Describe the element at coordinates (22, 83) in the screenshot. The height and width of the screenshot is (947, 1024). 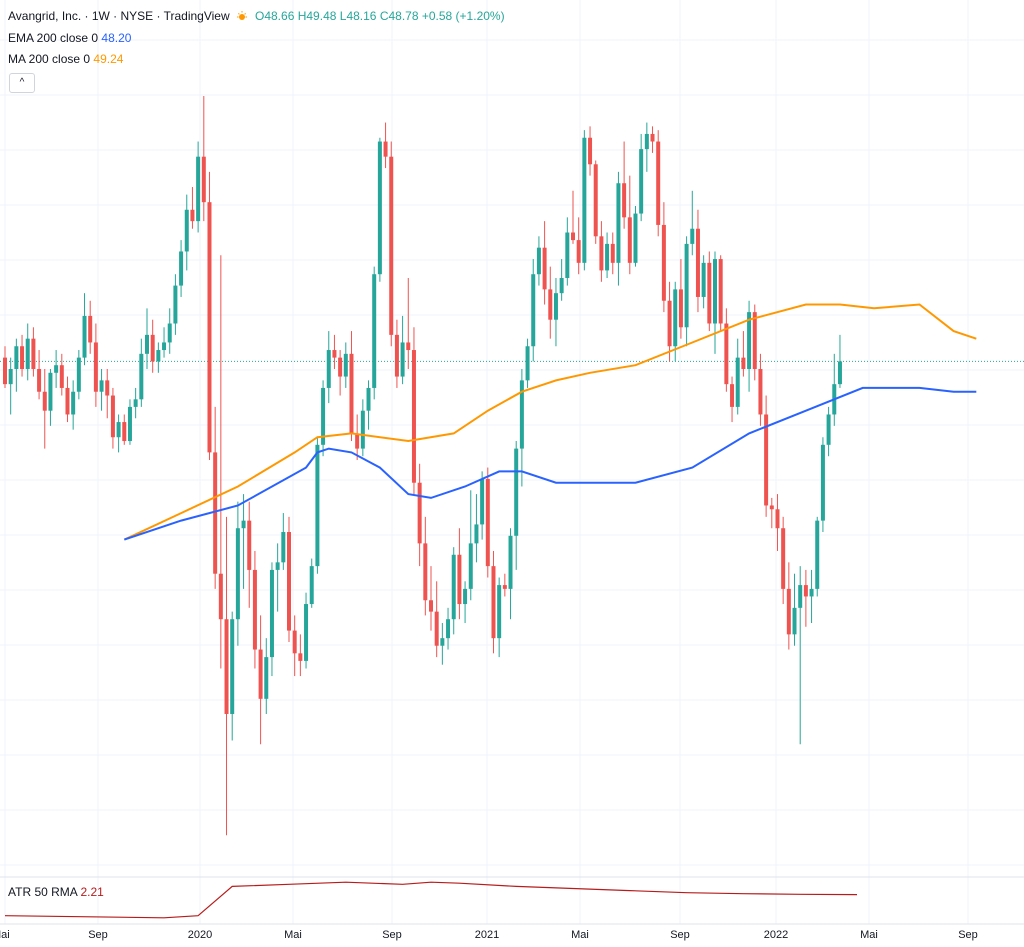
I see `collapse-legend-button: ^` at that location.